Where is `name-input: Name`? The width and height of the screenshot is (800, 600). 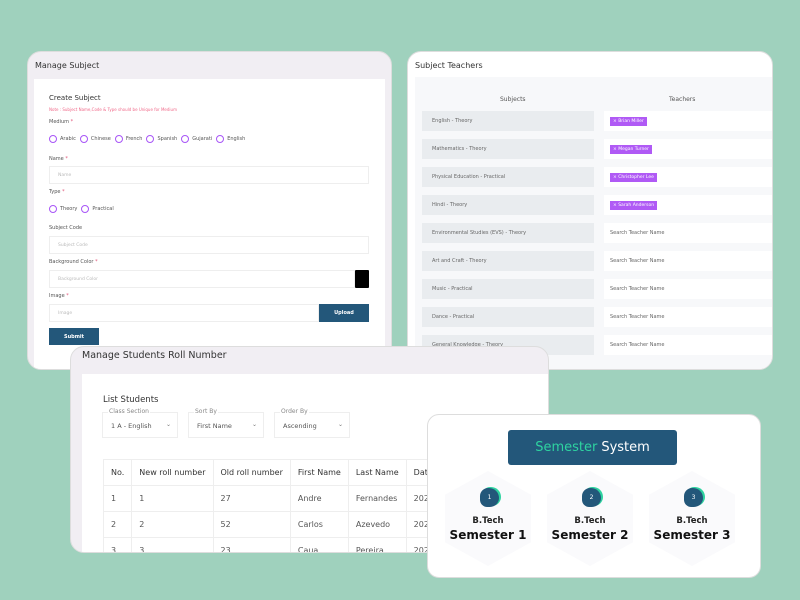 name-input: Name is located at coordinates (209, 175).